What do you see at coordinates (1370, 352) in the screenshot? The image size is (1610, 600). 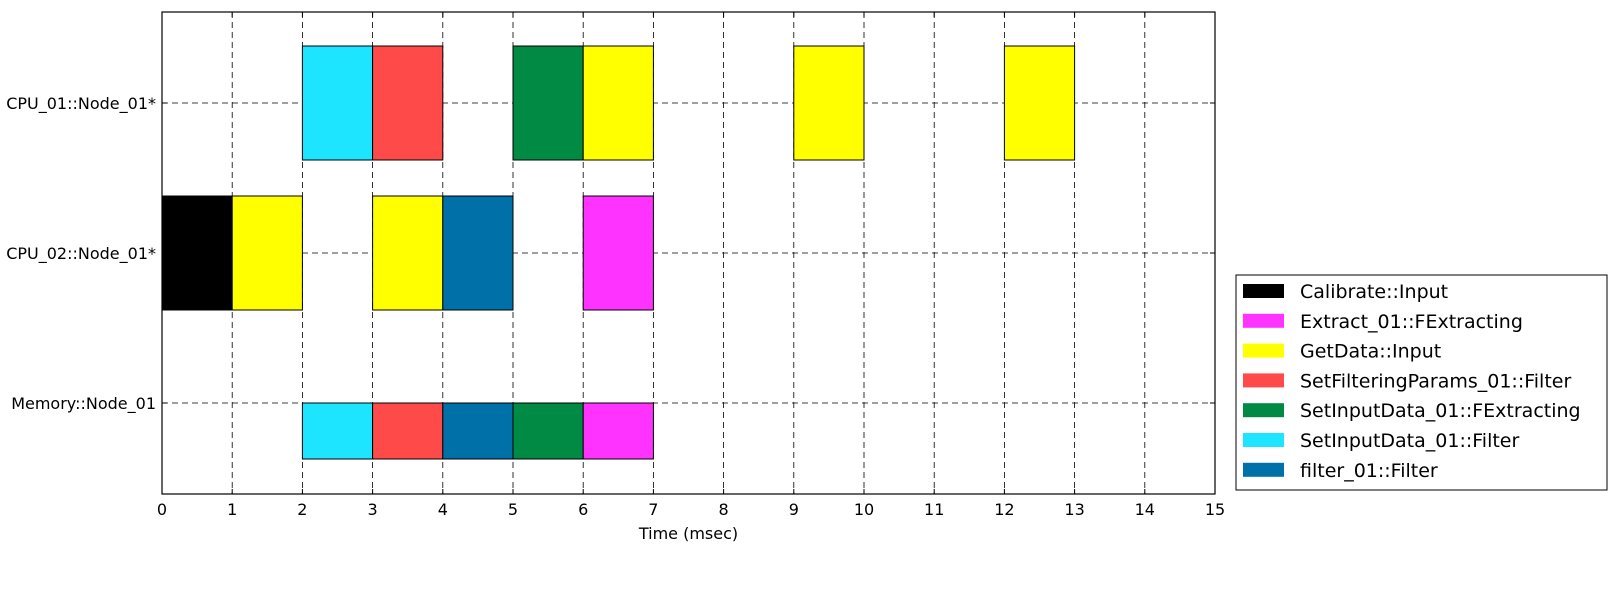 I see `legend-label: GetData::Input` at bounding box center [1370, 352].